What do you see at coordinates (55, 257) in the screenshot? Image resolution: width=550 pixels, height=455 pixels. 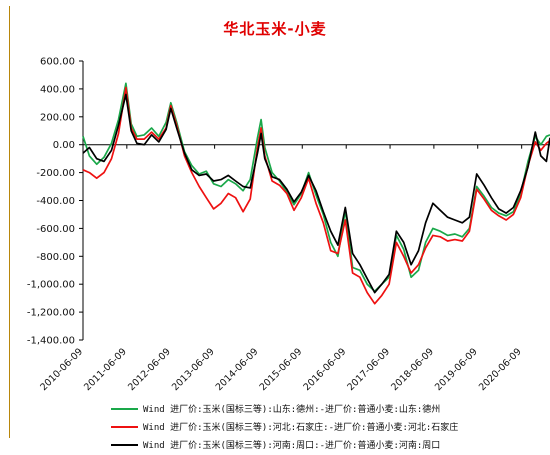 I see `y-tick-label: -800.00` at bounding box center [55, 257].